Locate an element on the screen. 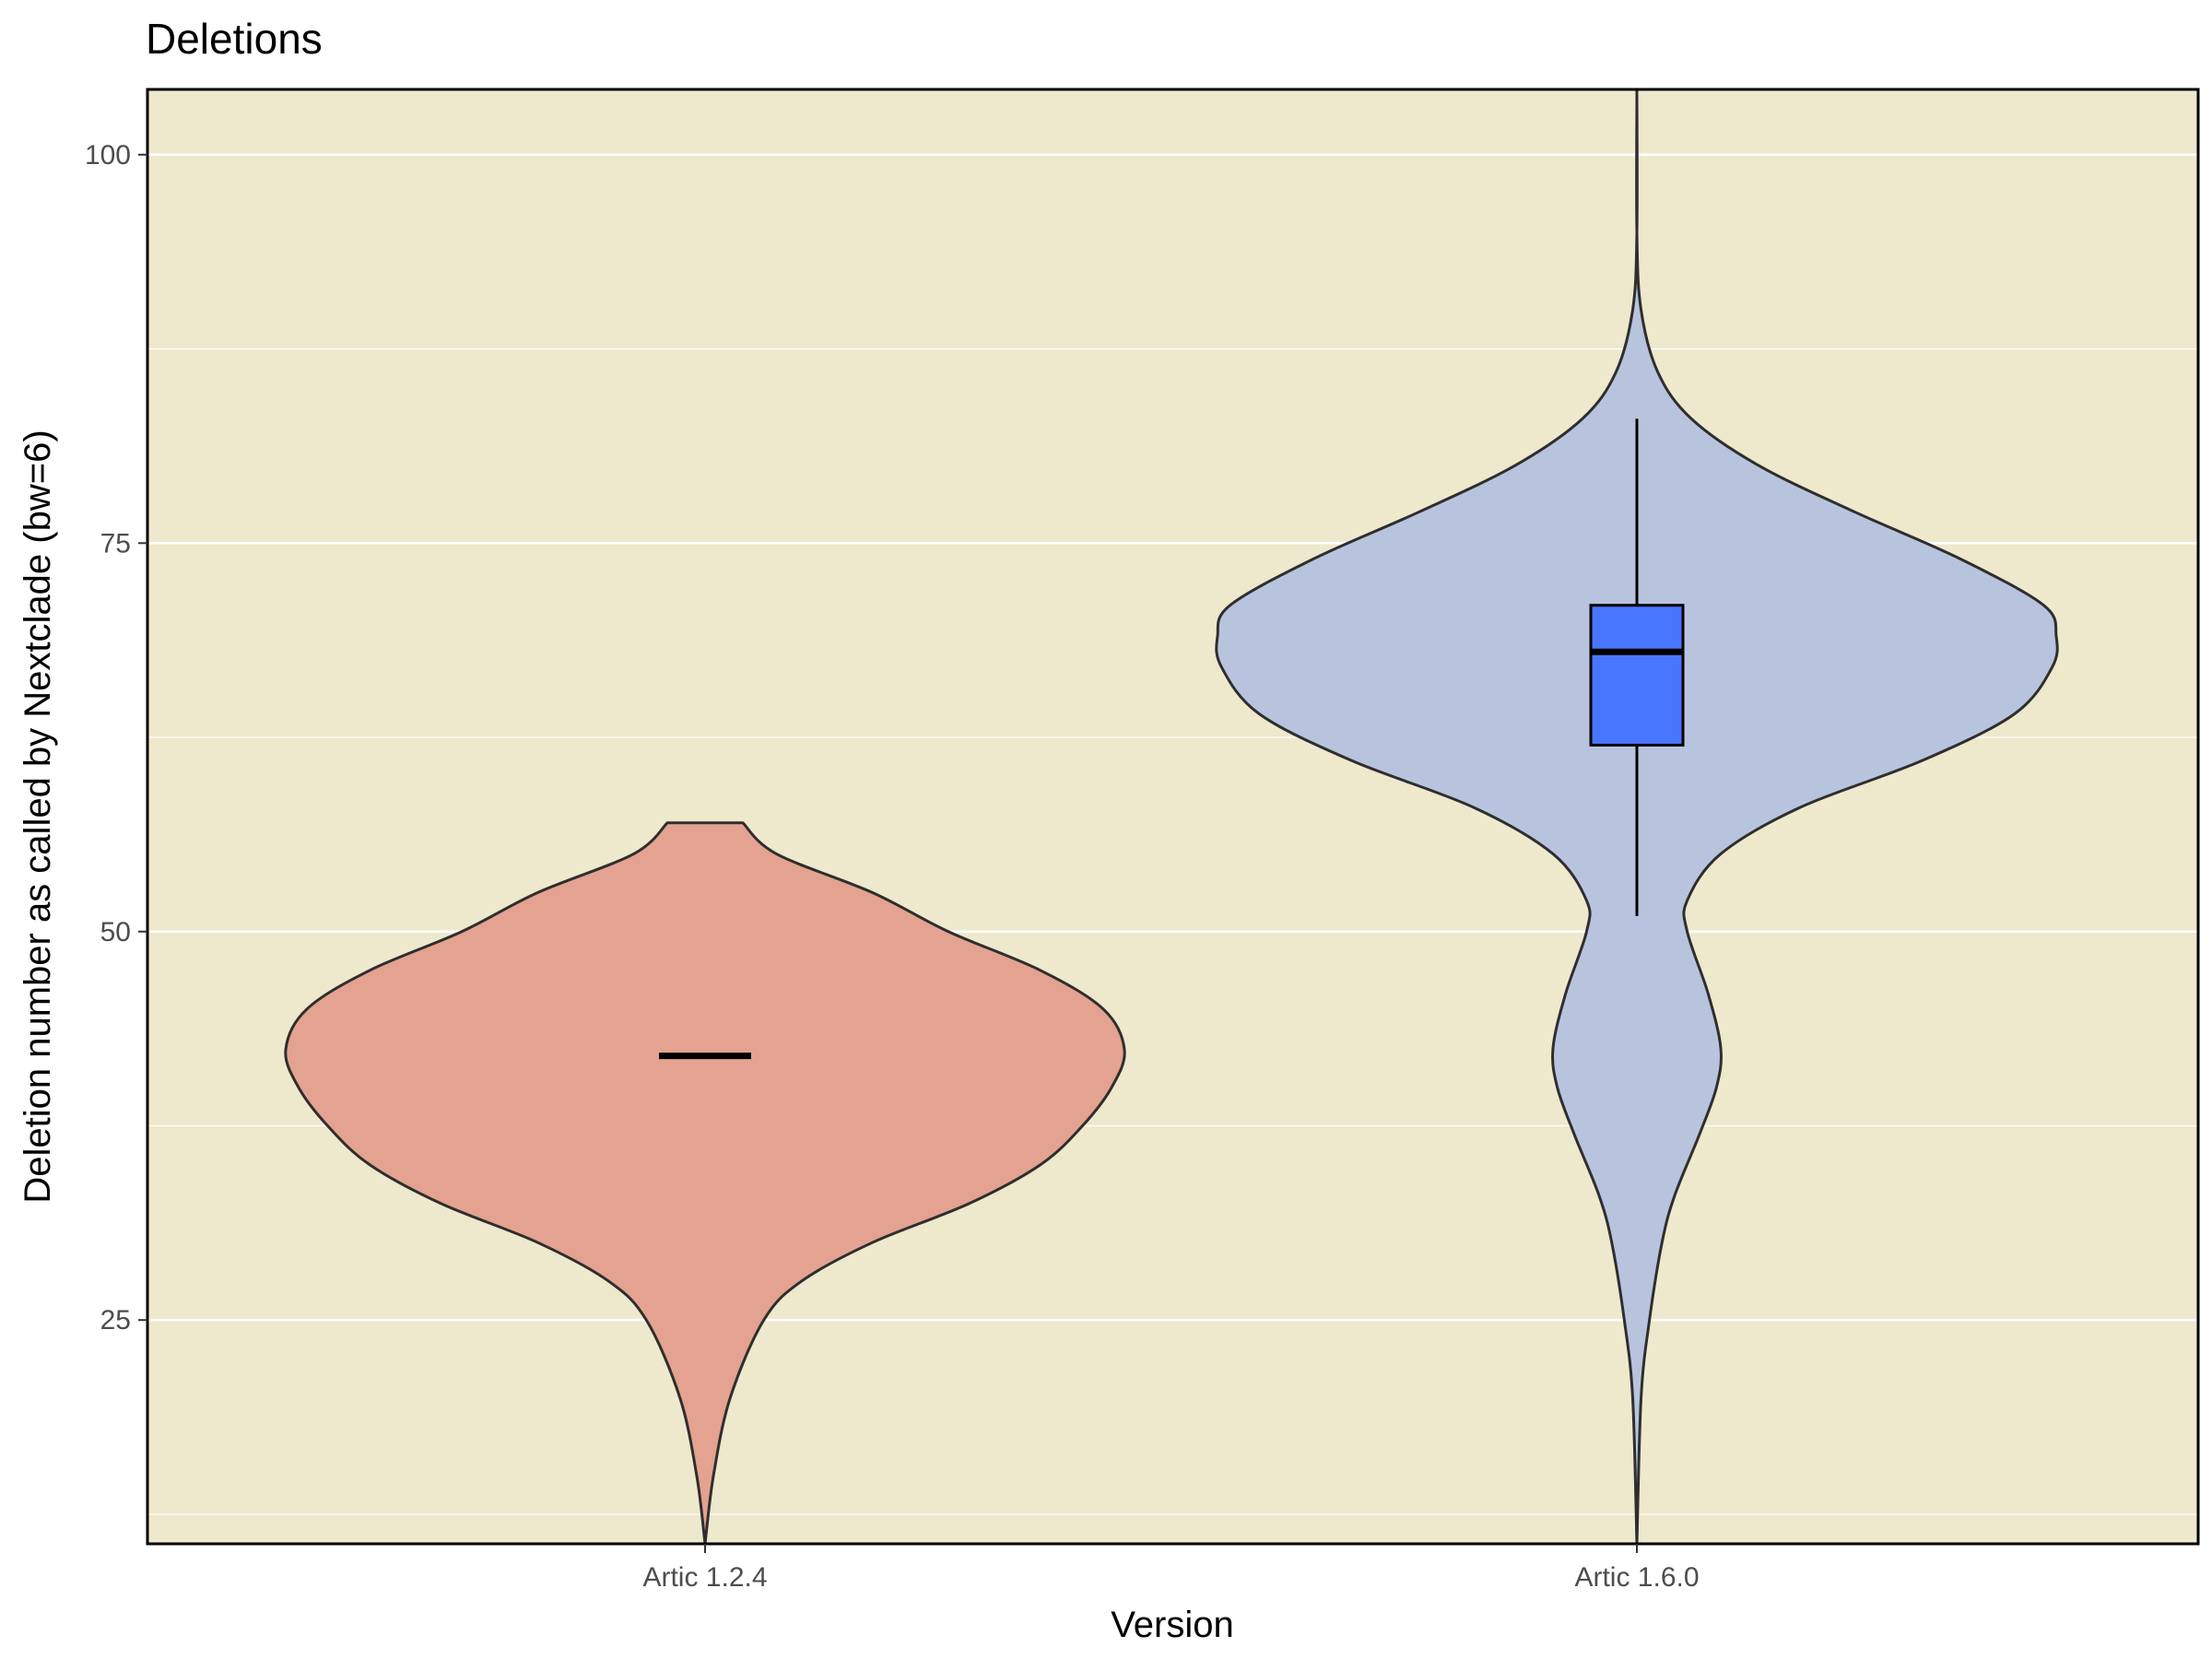 The width and height of the screenshot is (2212, 1659). y-tick-label: 75 is located at coordinates (115, 543).